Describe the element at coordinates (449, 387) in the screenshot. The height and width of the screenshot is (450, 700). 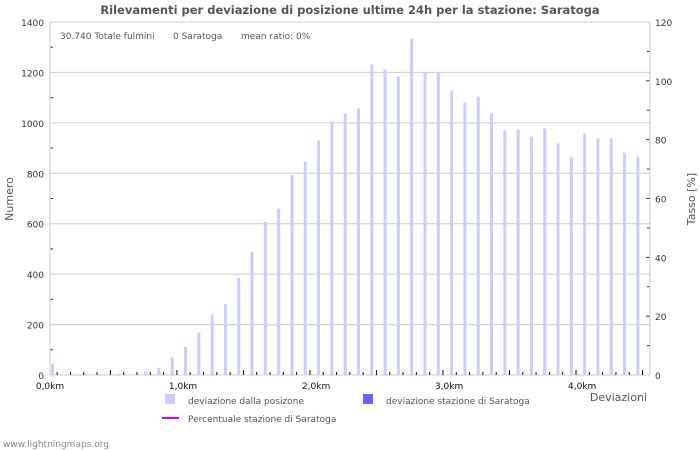
I see `x-tick-label: 3,0km` at that location.